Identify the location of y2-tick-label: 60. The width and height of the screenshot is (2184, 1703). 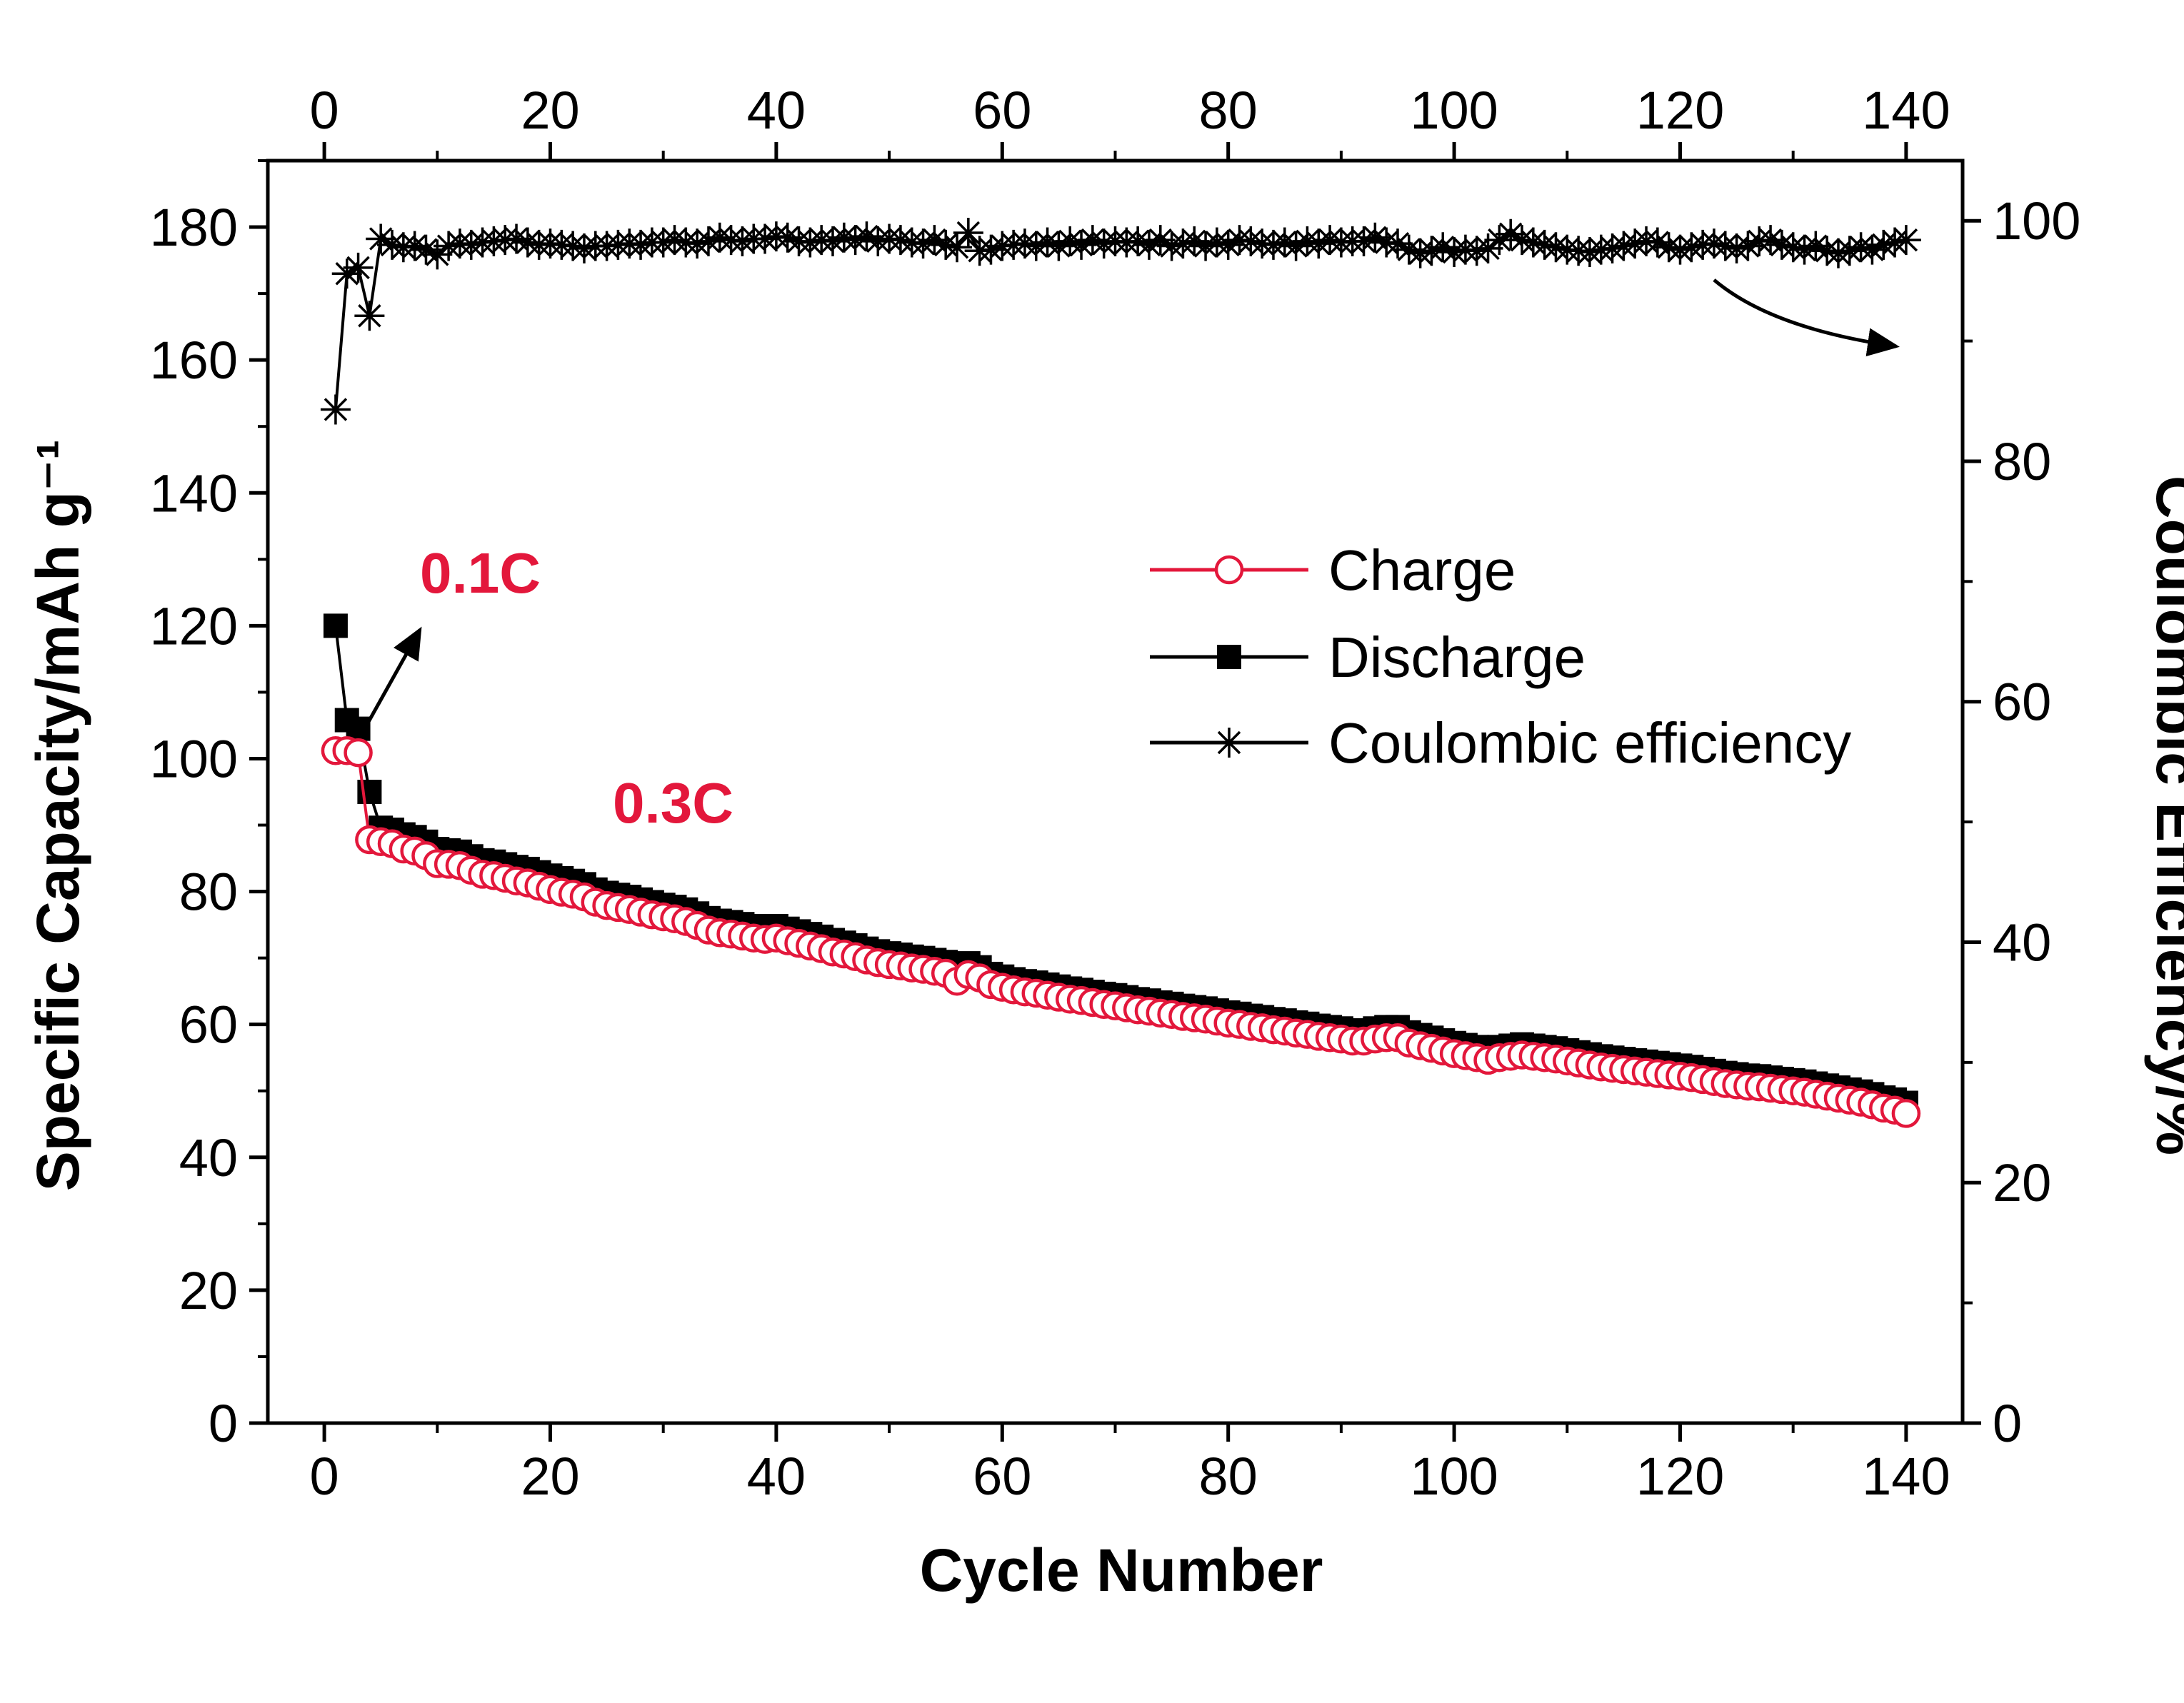
(2022, 702).